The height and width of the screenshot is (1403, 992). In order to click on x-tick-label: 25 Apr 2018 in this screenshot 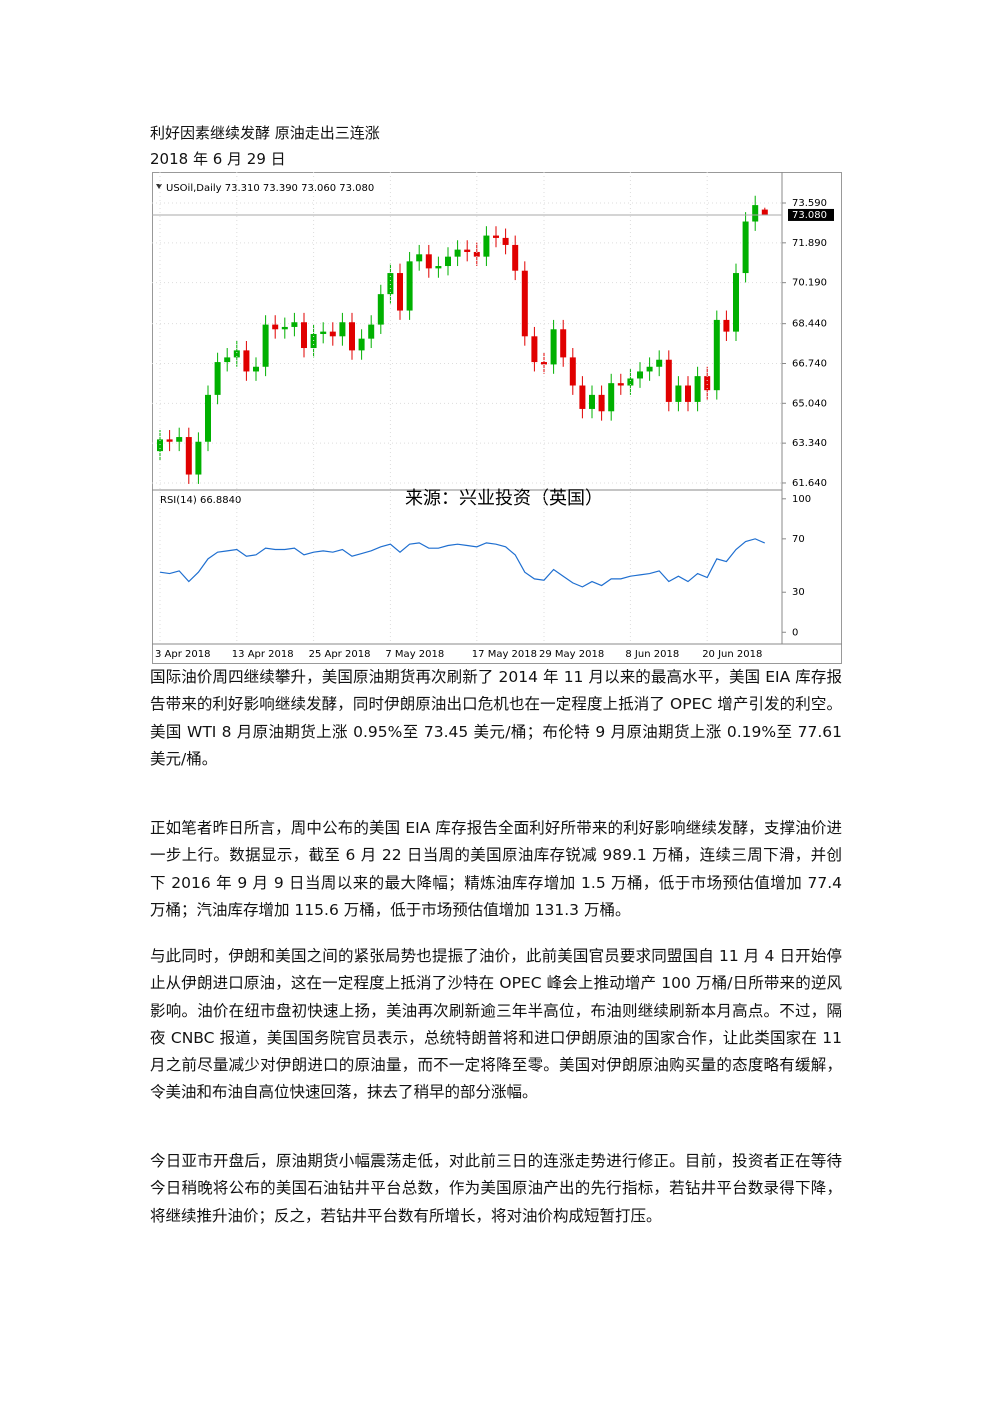, I will do `click(340, 654)`.